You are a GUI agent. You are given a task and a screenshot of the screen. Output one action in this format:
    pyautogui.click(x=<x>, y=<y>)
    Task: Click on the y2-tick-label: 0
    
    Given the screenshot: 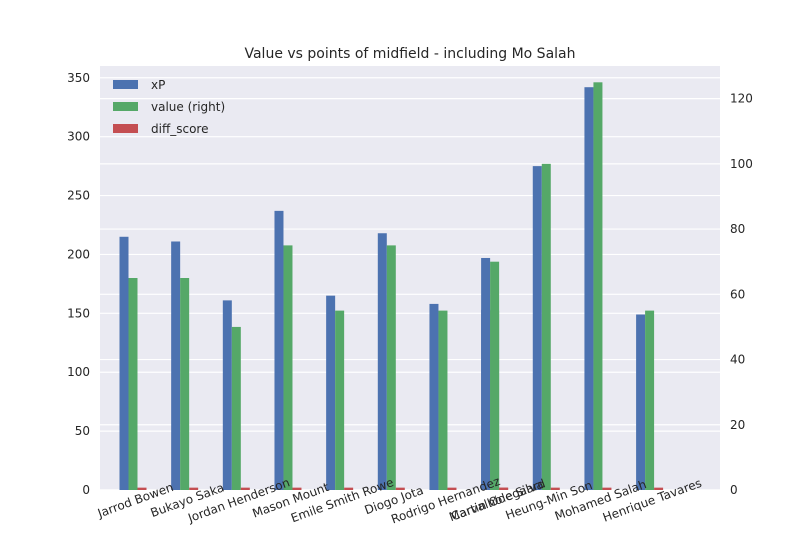 What is the action you would take?
    pyautogui.click(x=734, y=490)
    